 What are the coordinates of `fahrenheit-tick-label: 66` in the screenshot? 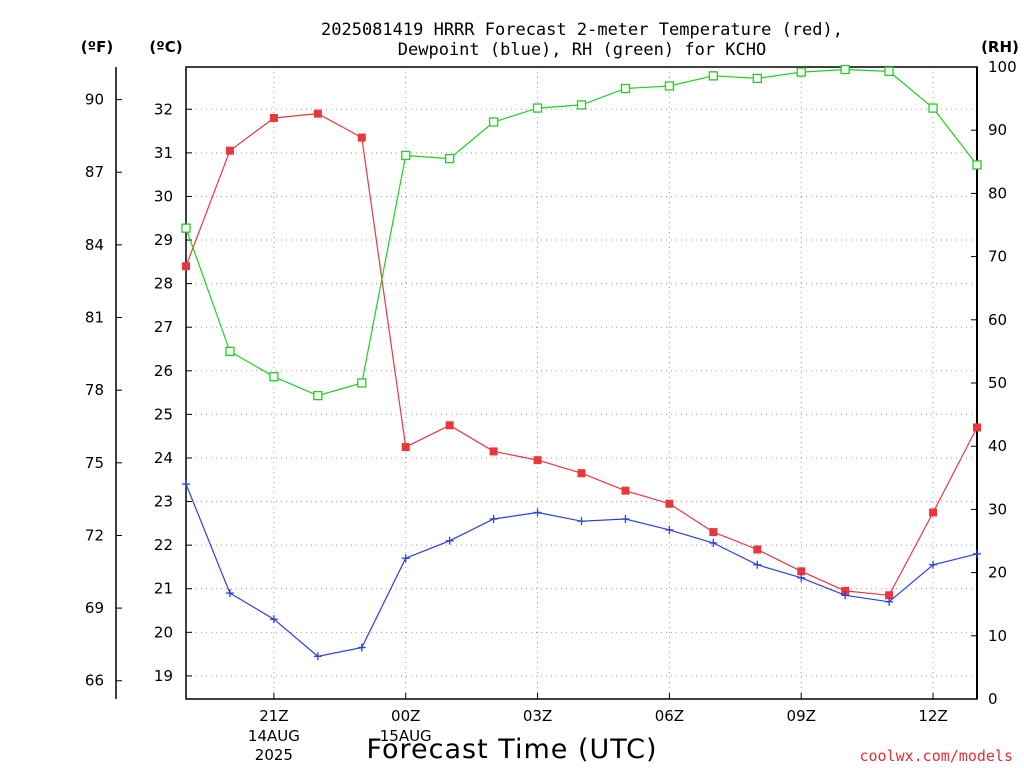 It's located at (94, 681).